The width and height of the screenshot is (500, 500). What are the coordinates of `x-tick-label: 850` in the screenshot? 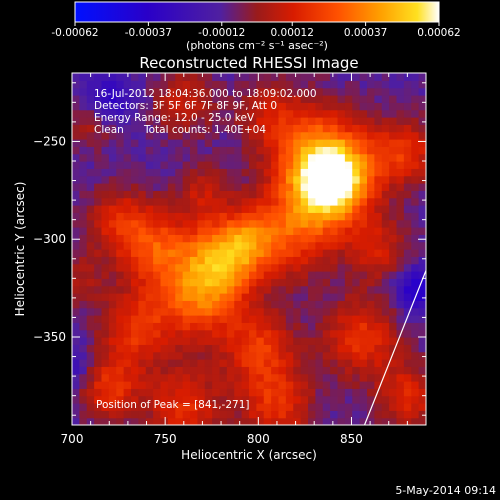 It's located at (351, 439).